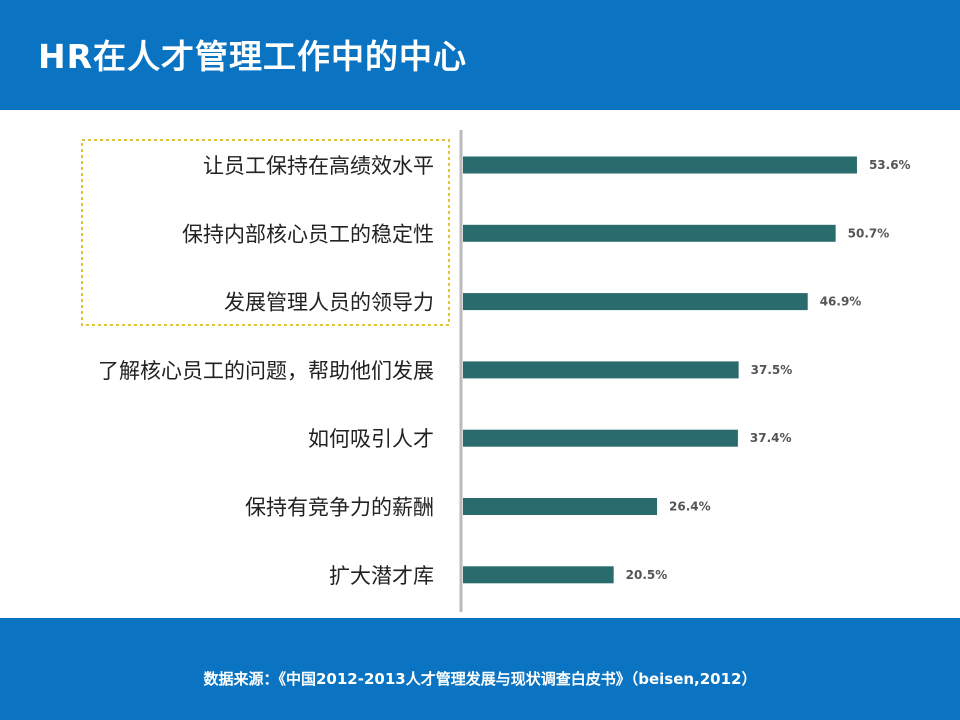 The image size is (960, 720). Describe the element at coordinates (771, 438) in the screenshot. I see `value-label: 37.4%` at that location.